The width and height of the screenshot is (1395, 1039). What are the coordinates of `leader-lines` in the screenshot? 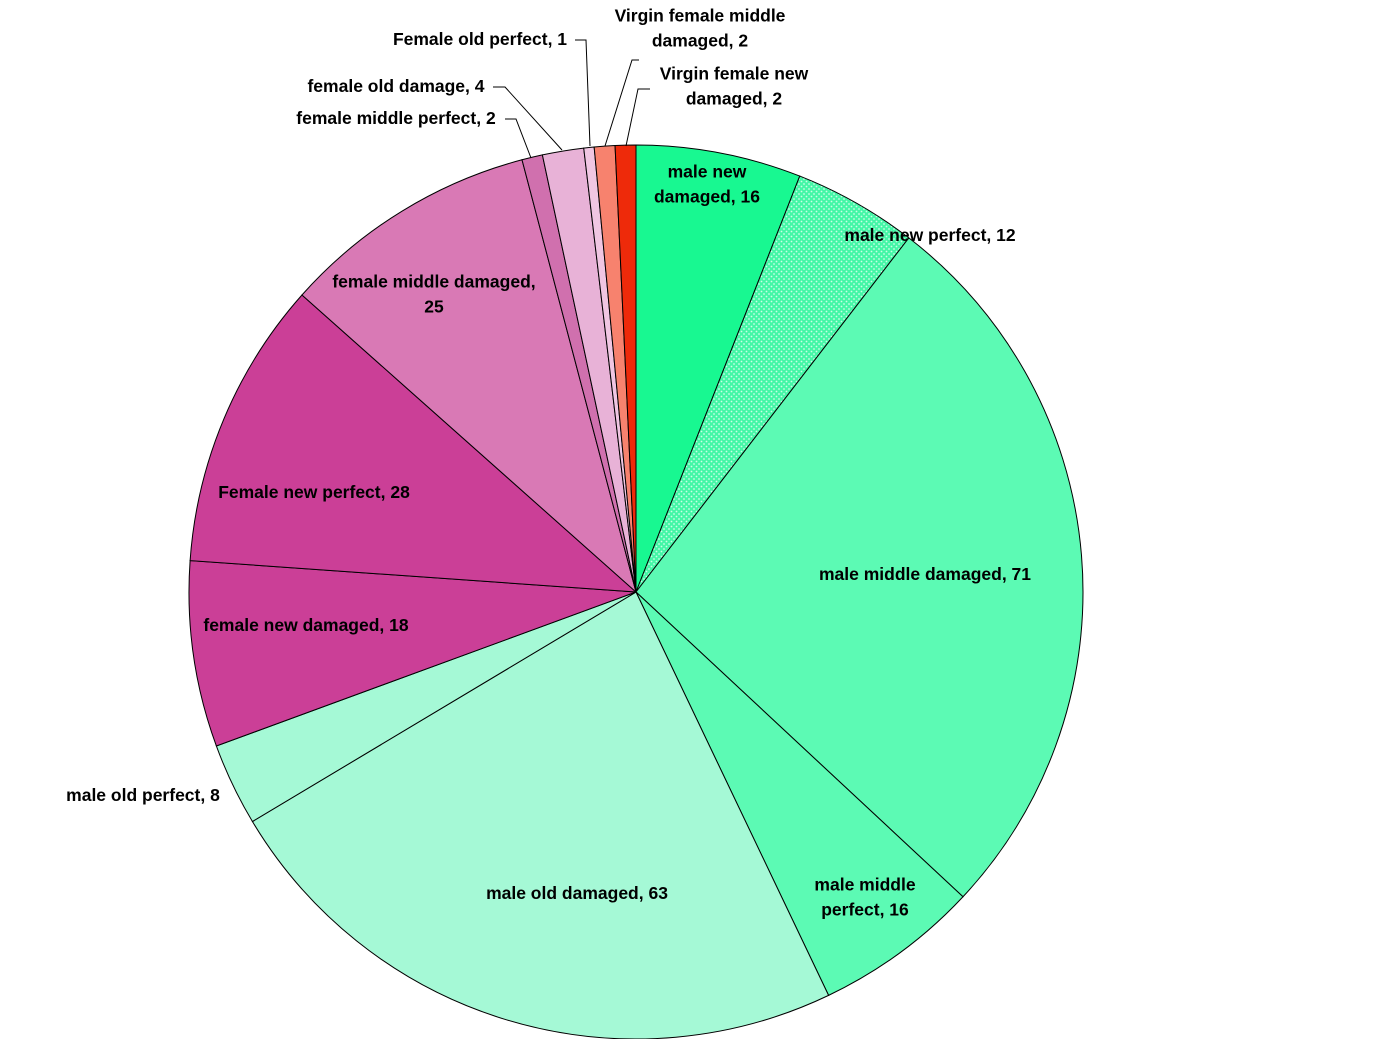 It's located at (571, 99).